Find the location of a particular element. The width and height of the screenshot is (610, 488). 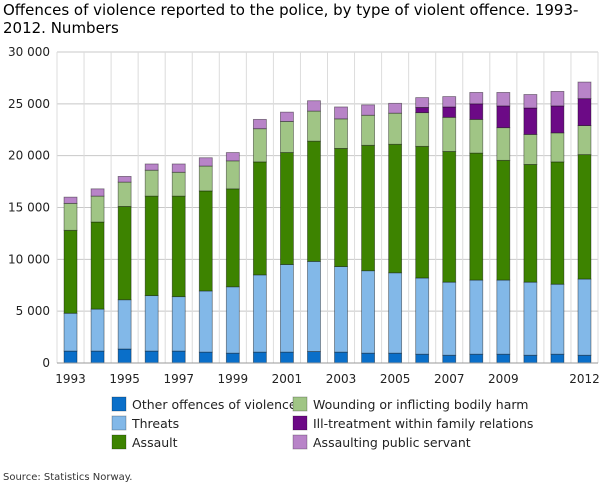

bar-group-2006 is located at coordinates (422, 230).